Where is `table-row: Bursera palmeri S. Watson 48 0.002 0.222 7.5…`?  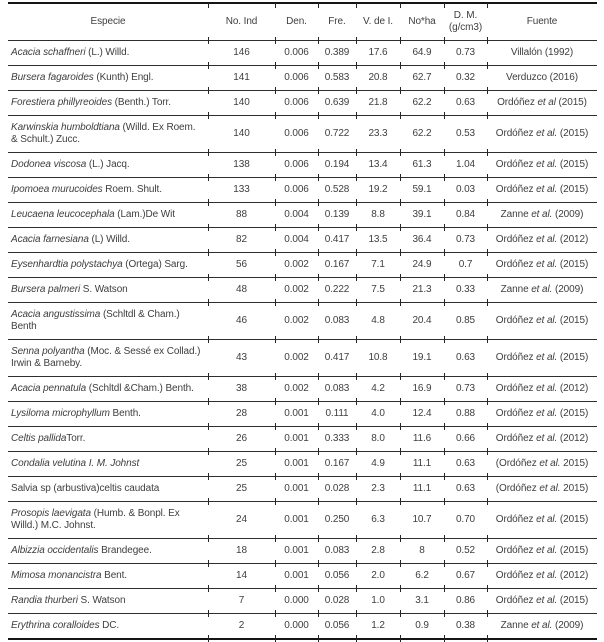 table-row: Bursera palmeri S. Watson 48 0.002 0.222 7.5… is located at coordinates (302, 288).